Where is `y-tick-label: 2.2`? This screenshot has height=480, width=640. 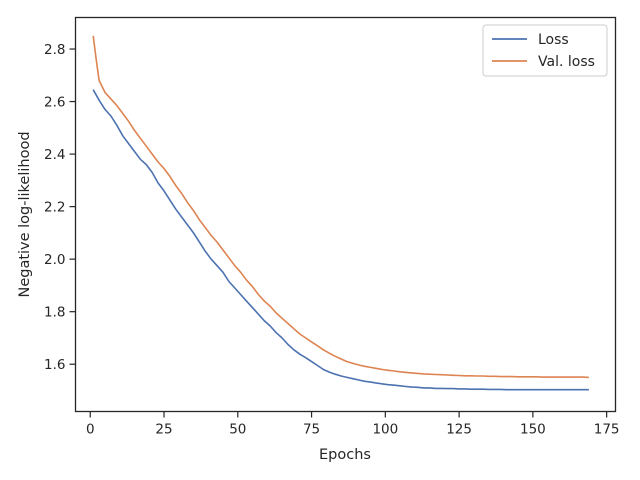 y-tick-label: 2.2 is located at coordinates (54, 208).